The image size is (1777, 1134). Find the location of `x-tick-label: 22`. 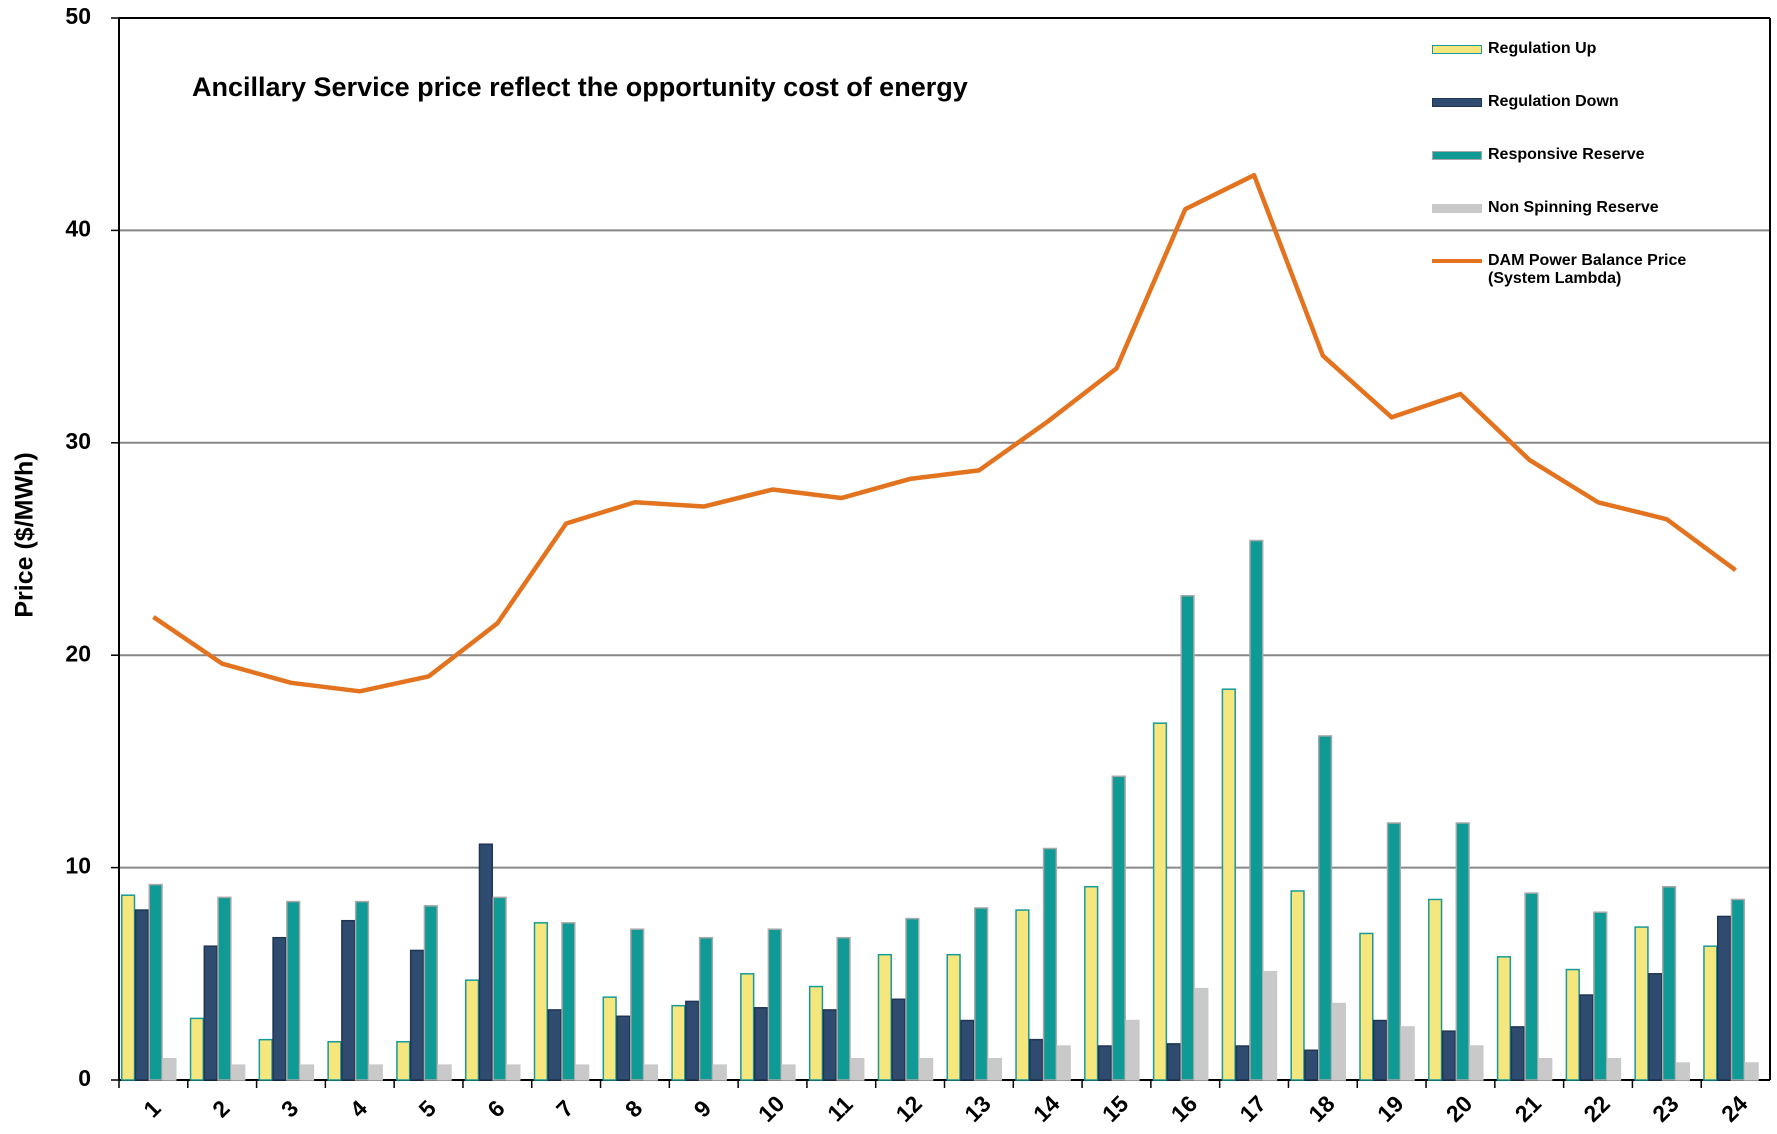

x-tick-label: 22 is located at coordinates (1596, 1108).